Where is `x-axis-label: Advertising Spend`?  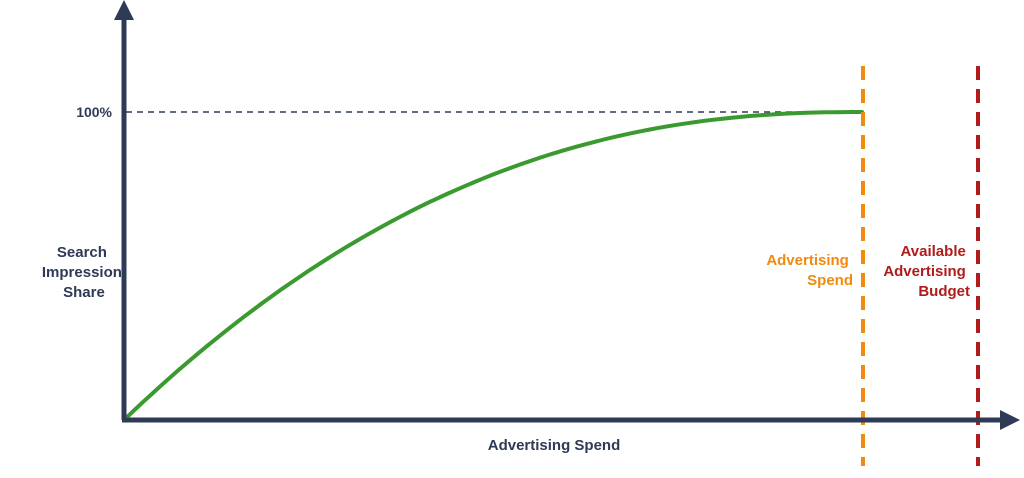
x-axis-label: Advertising Spend is located at coordinates (554, 445).